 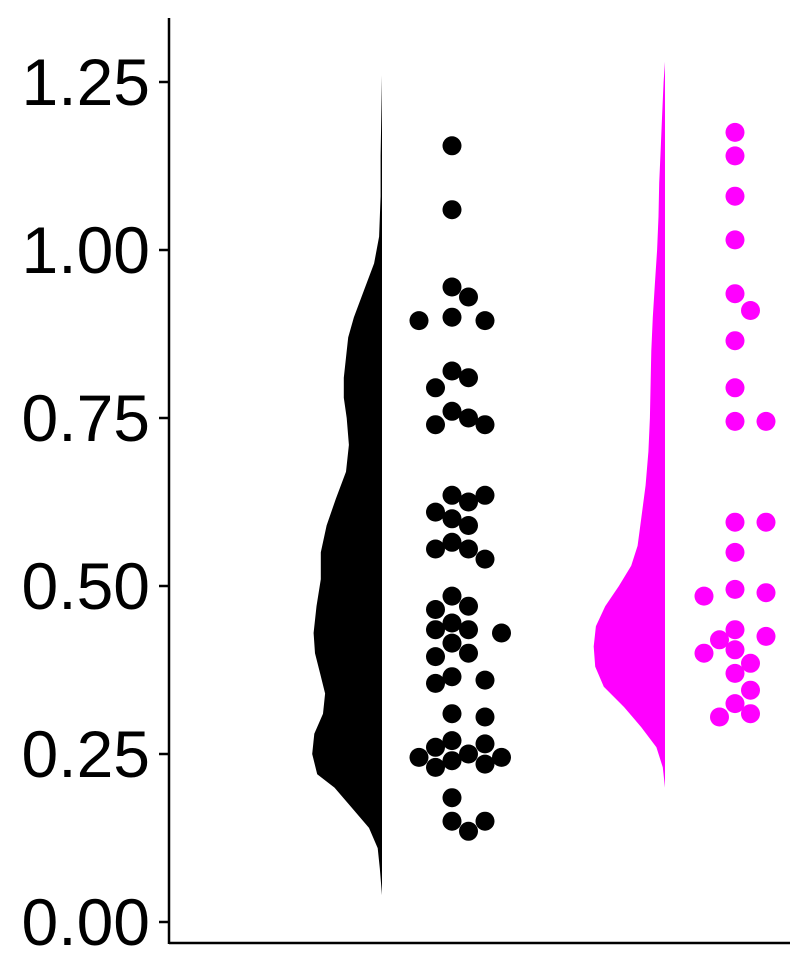 I want to click on y-tick-label: 1.00, so click(x=86, y=250).